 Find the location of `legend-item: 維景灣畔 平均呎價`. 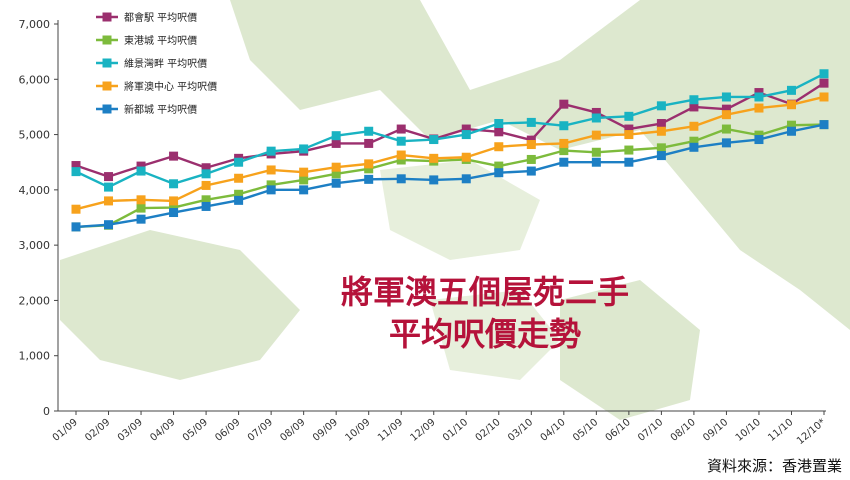

legend-item: 維景灣畔 平均呎價 is located at coordinates (151, 63).